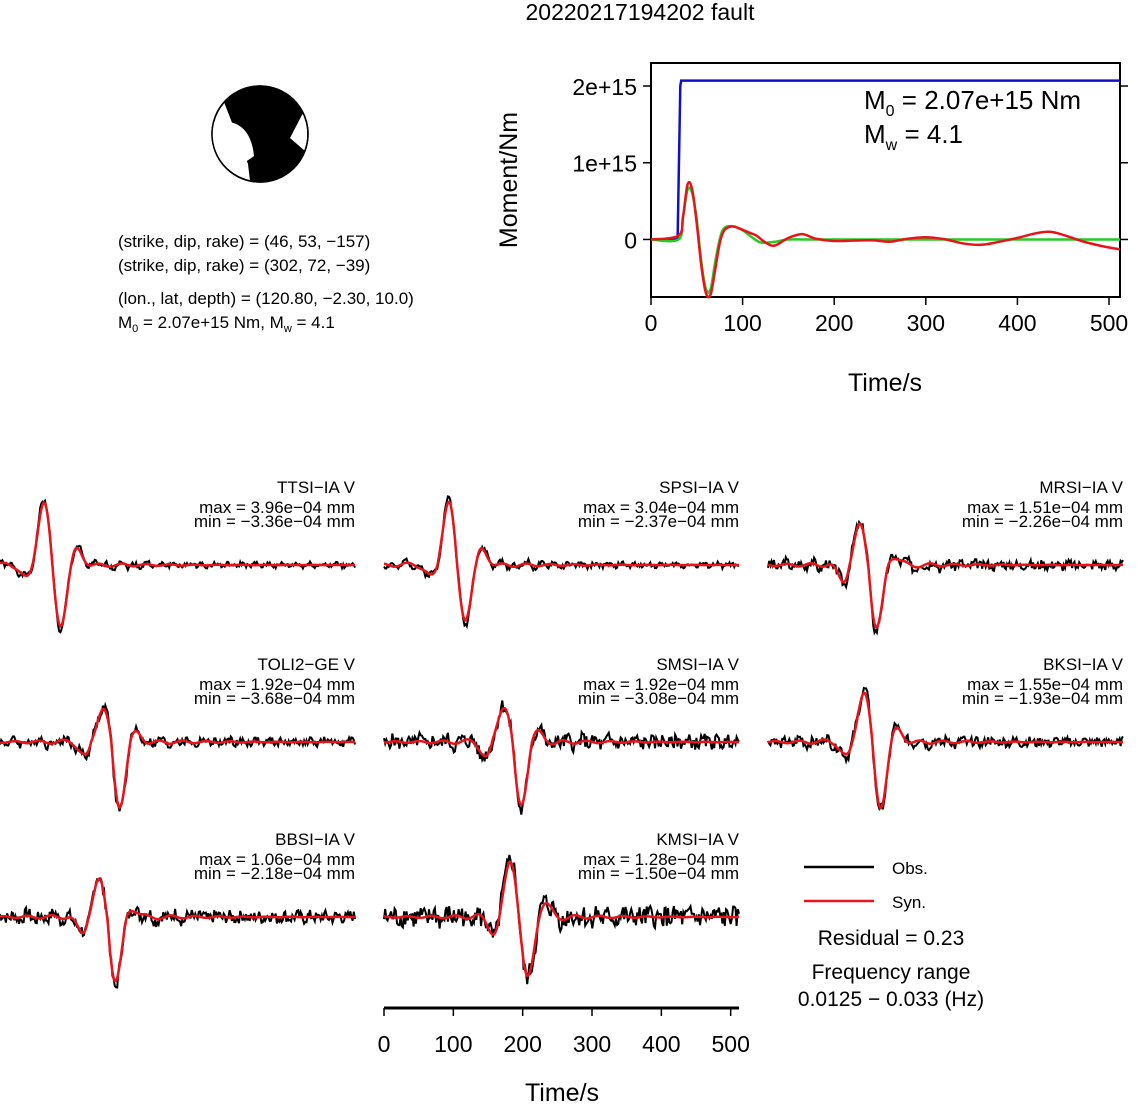 Image resolution: width=1137 pixels, height=1104 pixels. I want to click on station-label: TTSI−IA V, so click(316, 487).